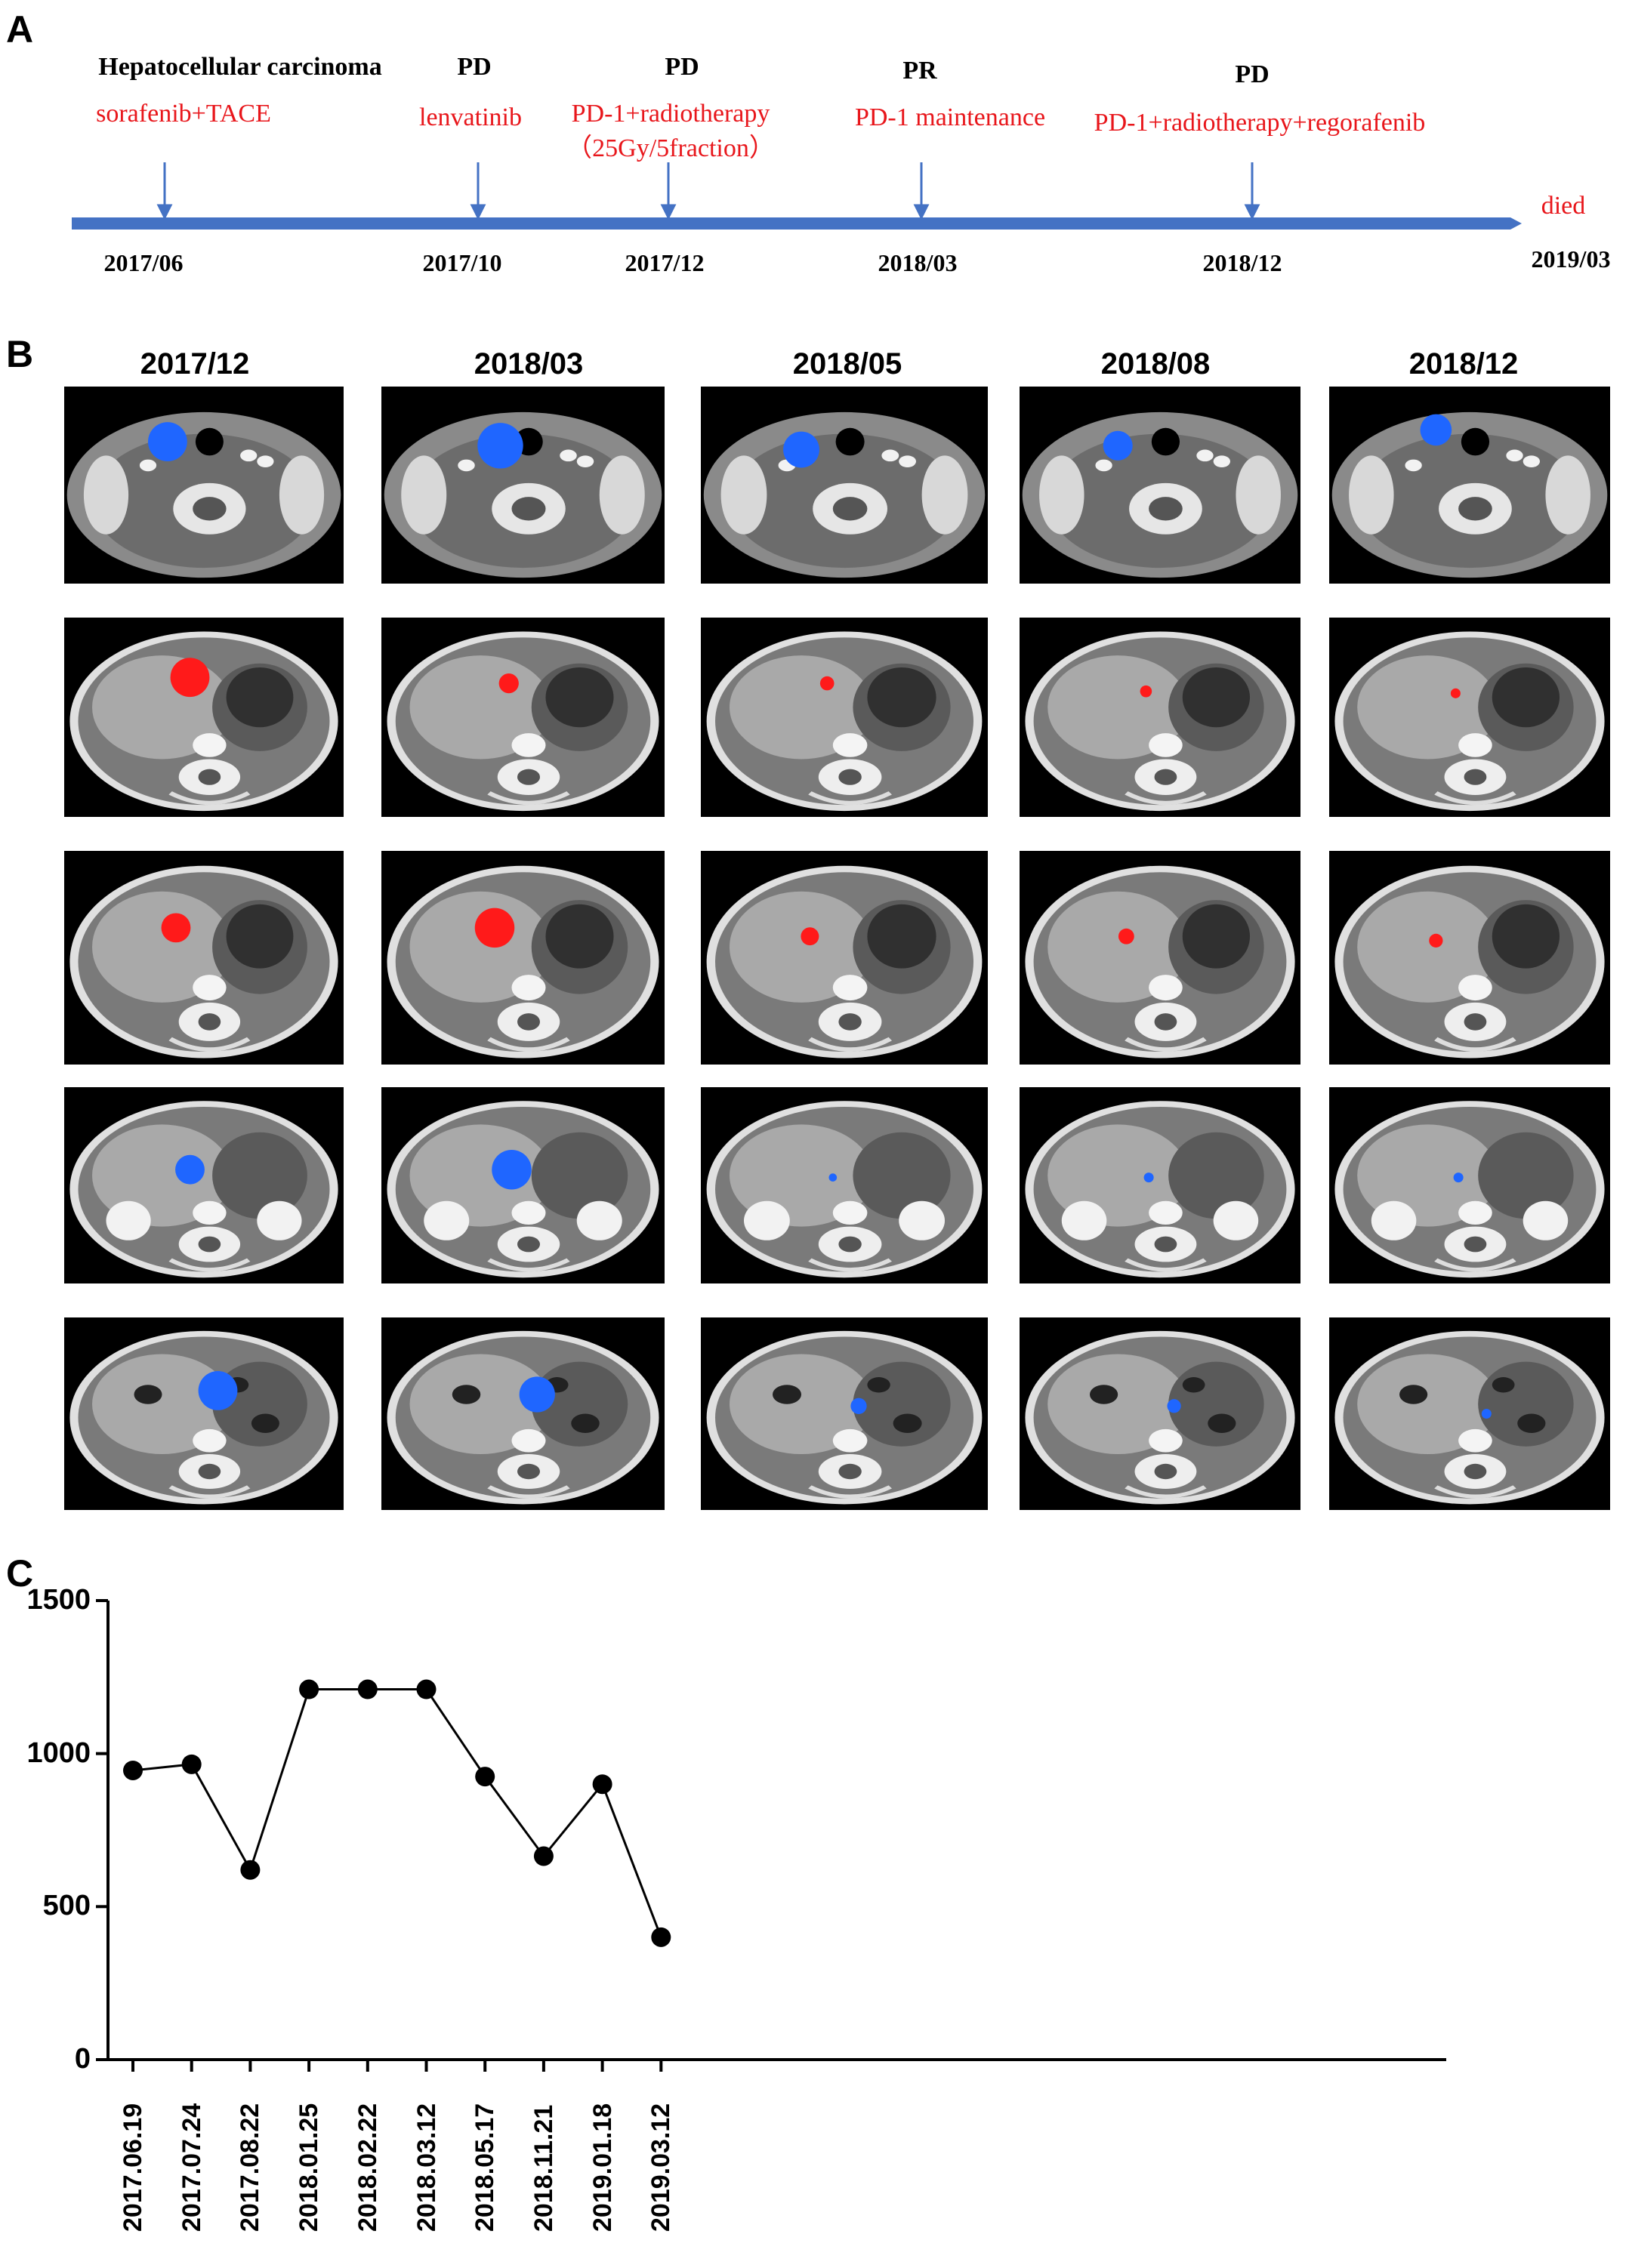  I want to click on ct-column-header: 2018/08, so click(1156, 364).